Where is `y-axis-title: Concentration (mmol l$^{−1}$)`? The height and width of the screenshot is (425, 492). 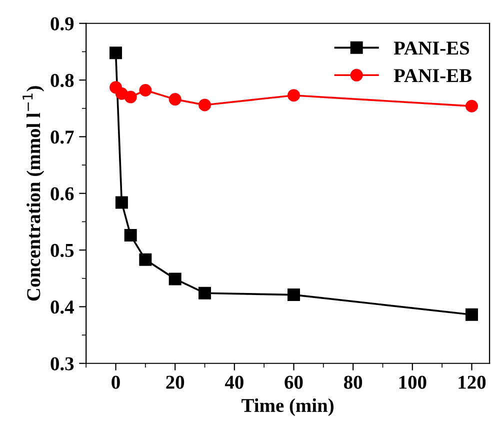 y-axis-title: Concentration (mmol l$^{−1}$) is located at coordinates (33, 193).